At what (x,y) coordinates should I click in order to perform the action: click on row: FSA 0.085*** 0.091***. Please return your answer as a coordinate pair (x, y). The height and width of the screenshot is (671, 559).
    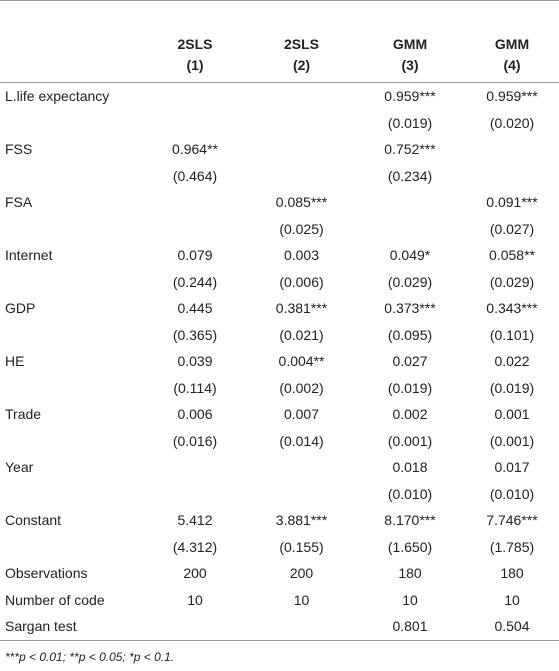
    Looking at the image, I should click on (279, 202).